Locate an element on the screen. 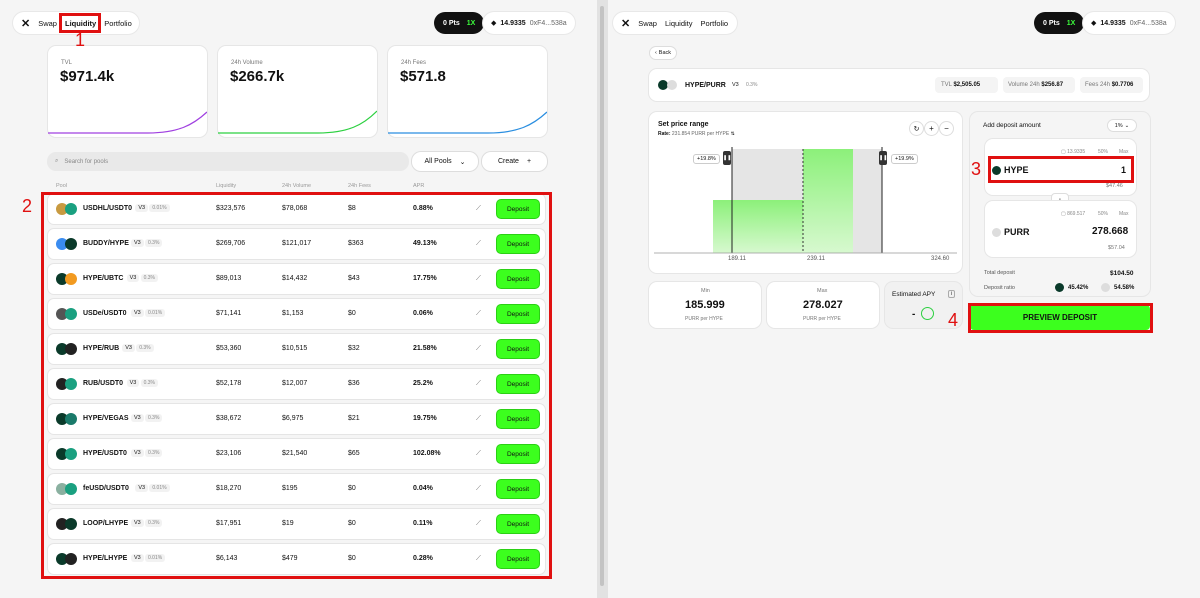 Image resolution: width=1200 pixels, height=598 pixels. pool-fees: $65 is located at coordinates (354, 453).